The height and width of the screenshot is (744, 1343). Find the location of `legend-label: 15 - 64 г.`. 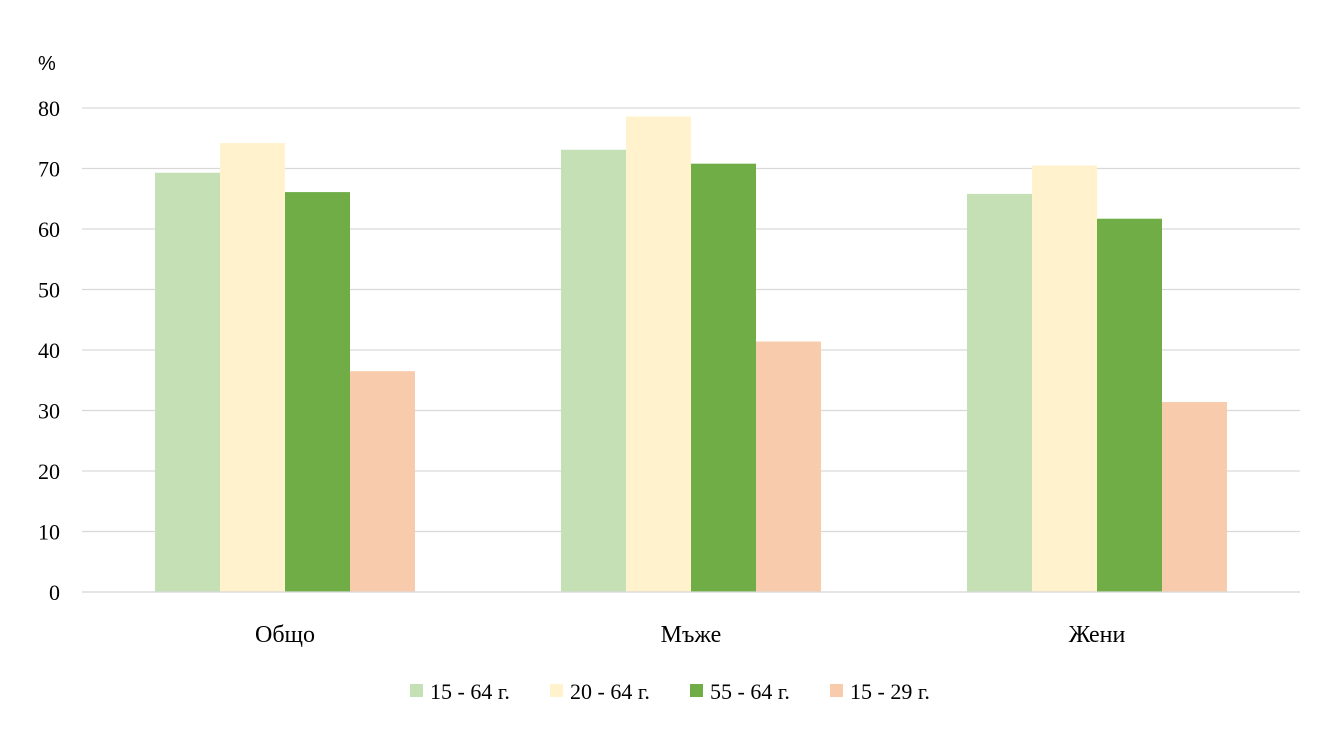

legend-label: 15 - 64 г. is located at coordinates (470, 691).